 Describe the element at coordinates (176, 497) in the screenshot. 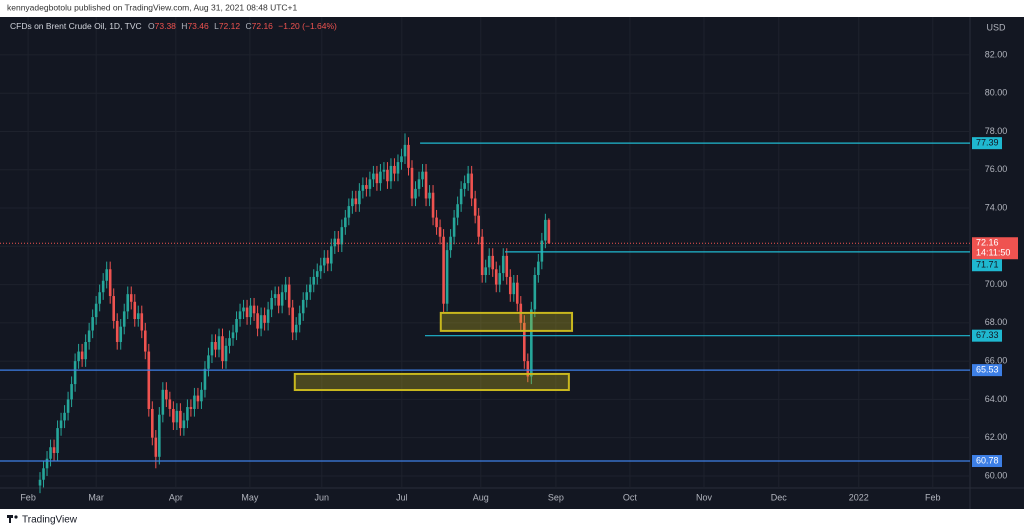

I see `x-tick-label: Apr` at that location.